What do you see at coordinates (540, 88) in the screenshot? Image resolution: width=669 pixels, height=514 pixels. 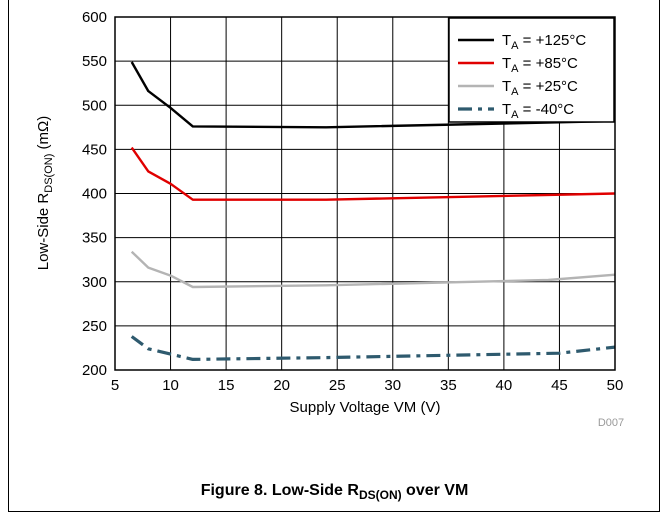 I see `legend-label: TA = +25°C` at bounding box center [540, 88].